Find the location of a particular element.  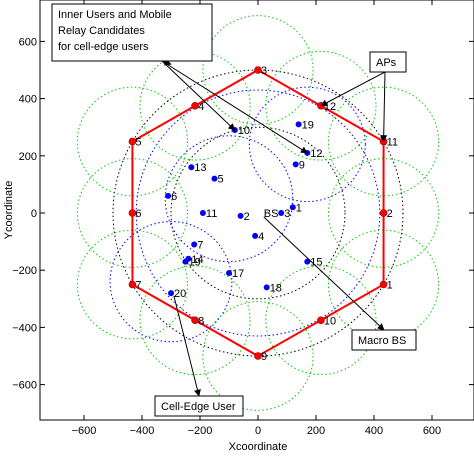

annotation-aps-box is located at coordinates (388, 62).